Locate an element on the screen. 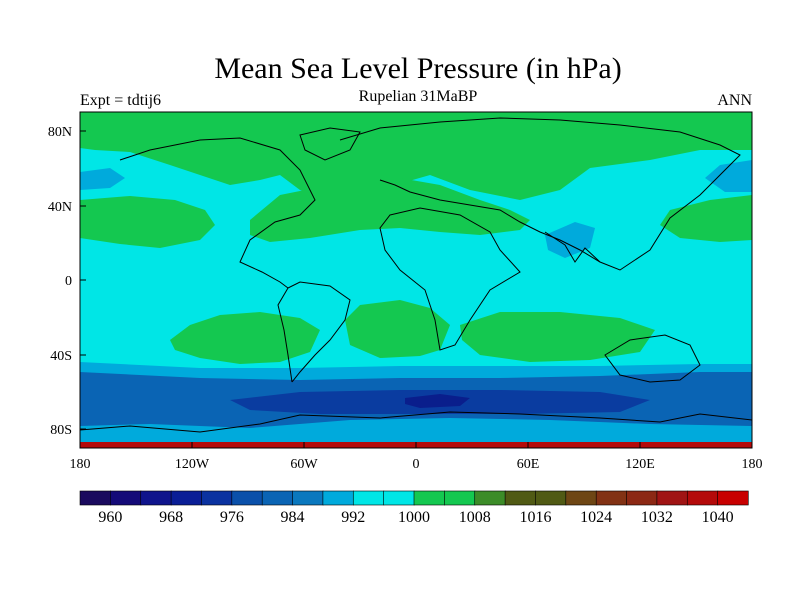 This screenshot has width=800, height=600. field-992-antarctic-coast is located at coordinates (416, 430).